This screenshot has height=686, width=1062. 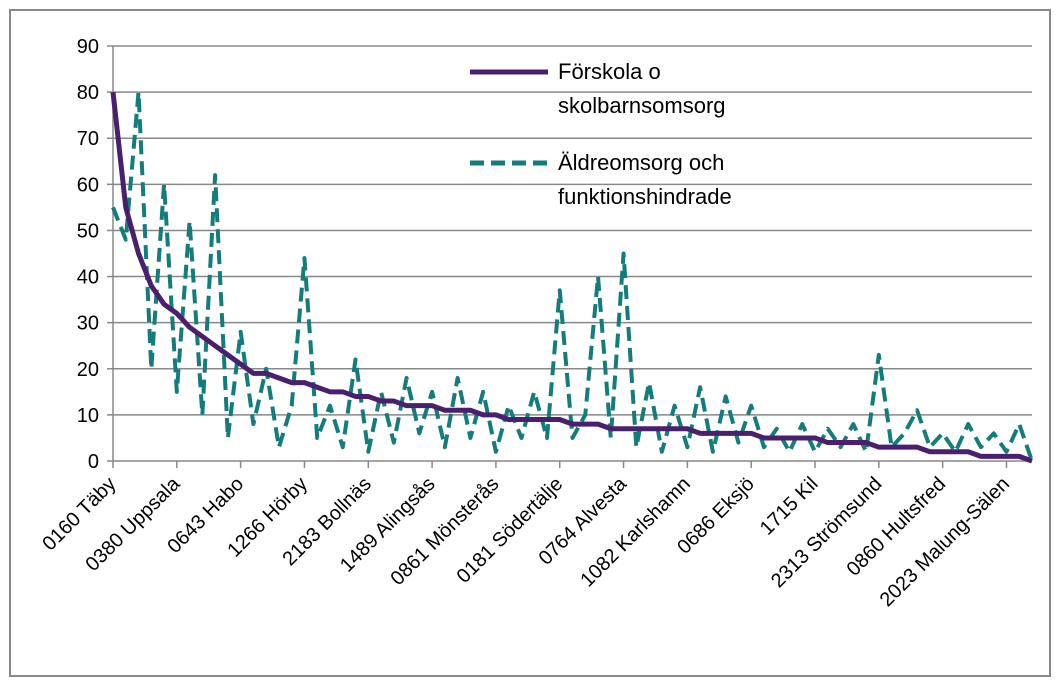 I want to click on legend-label: Förskola o skolbarnsomsorg, so click(x=642, y=88).